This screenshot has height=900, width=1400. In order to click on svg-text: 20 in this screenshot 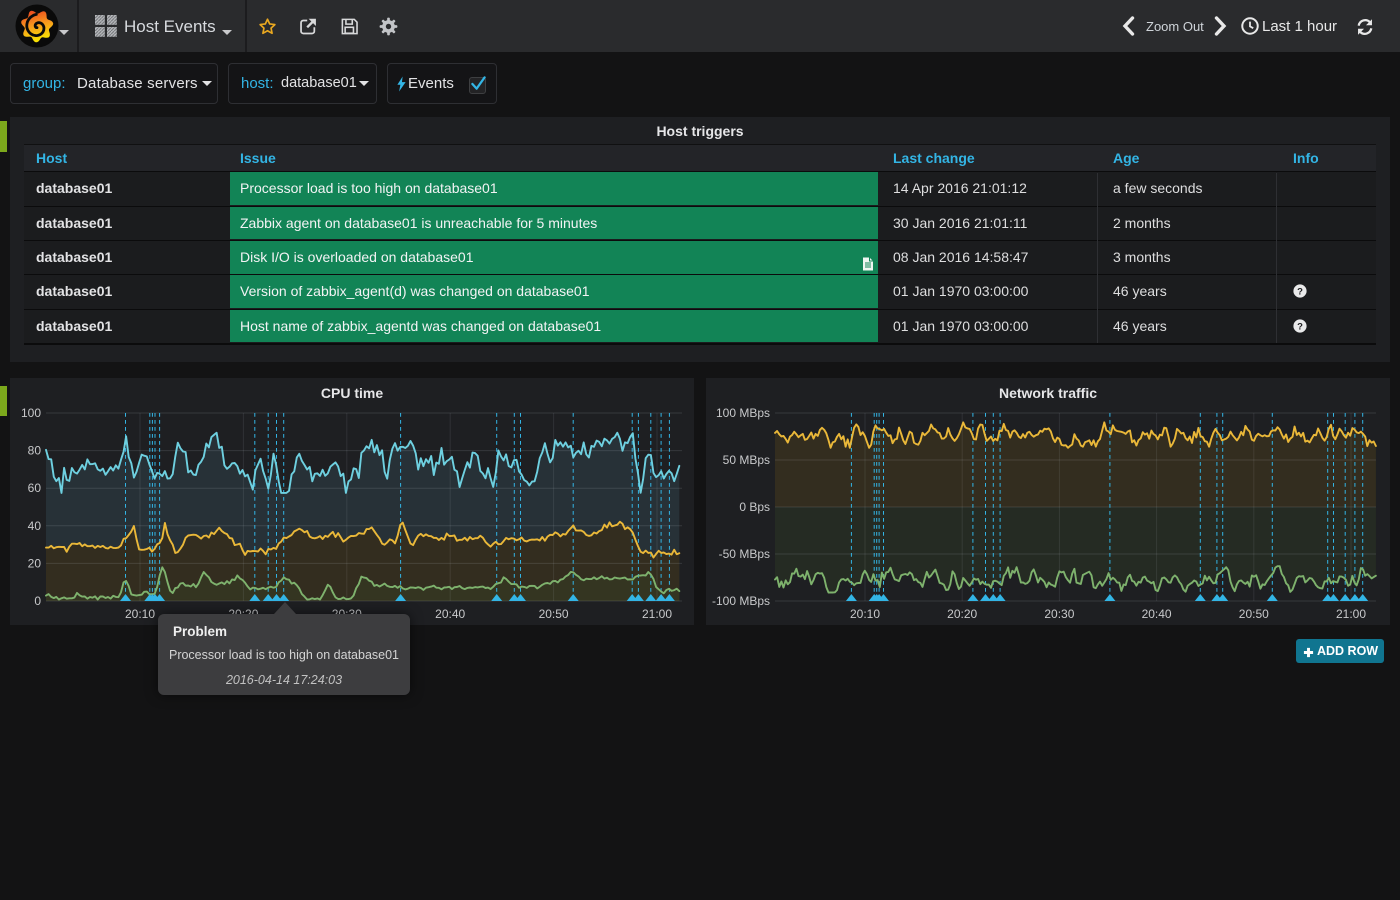, I will do `click(35, 563)`.